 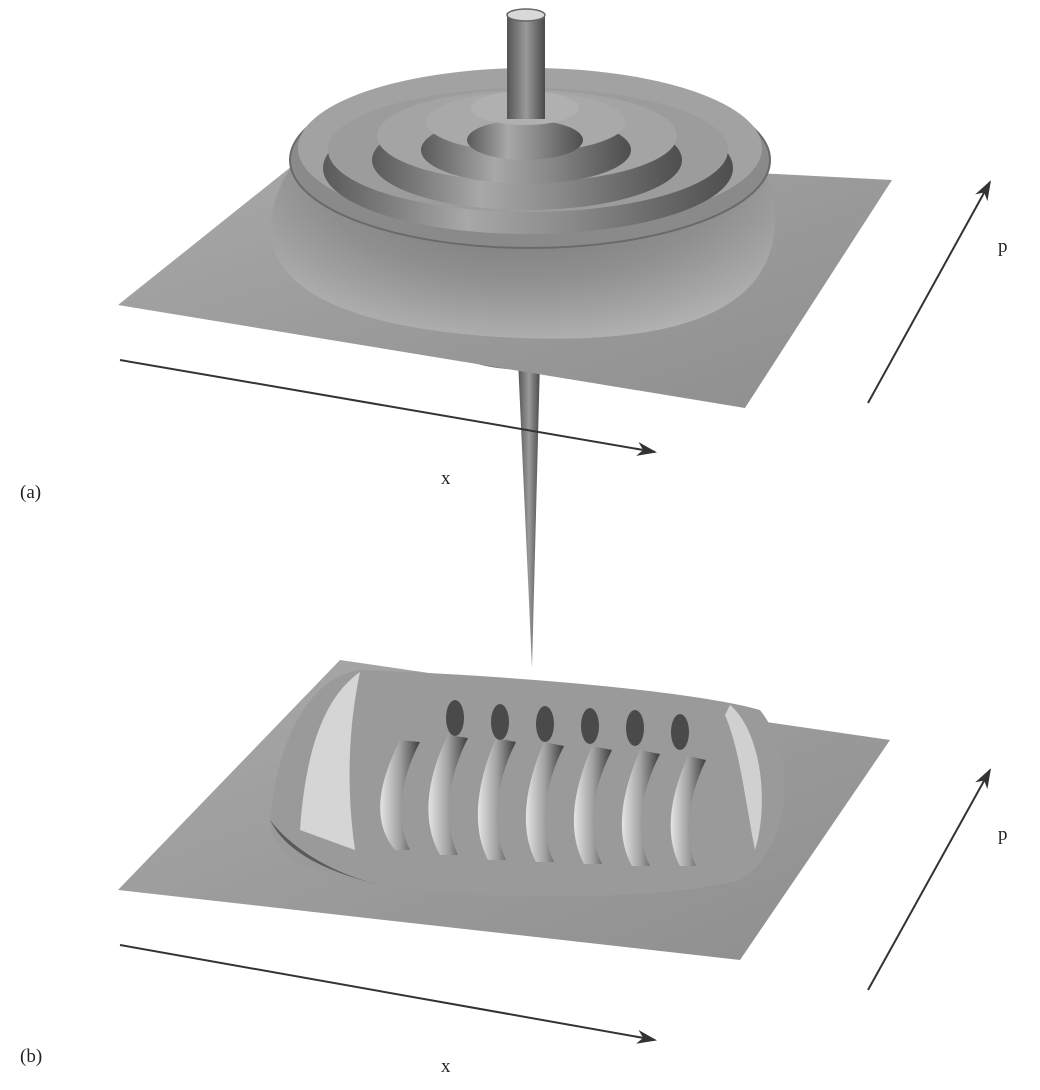 I want to click on panel-a-downward-spike, so click(x=529, y=514).